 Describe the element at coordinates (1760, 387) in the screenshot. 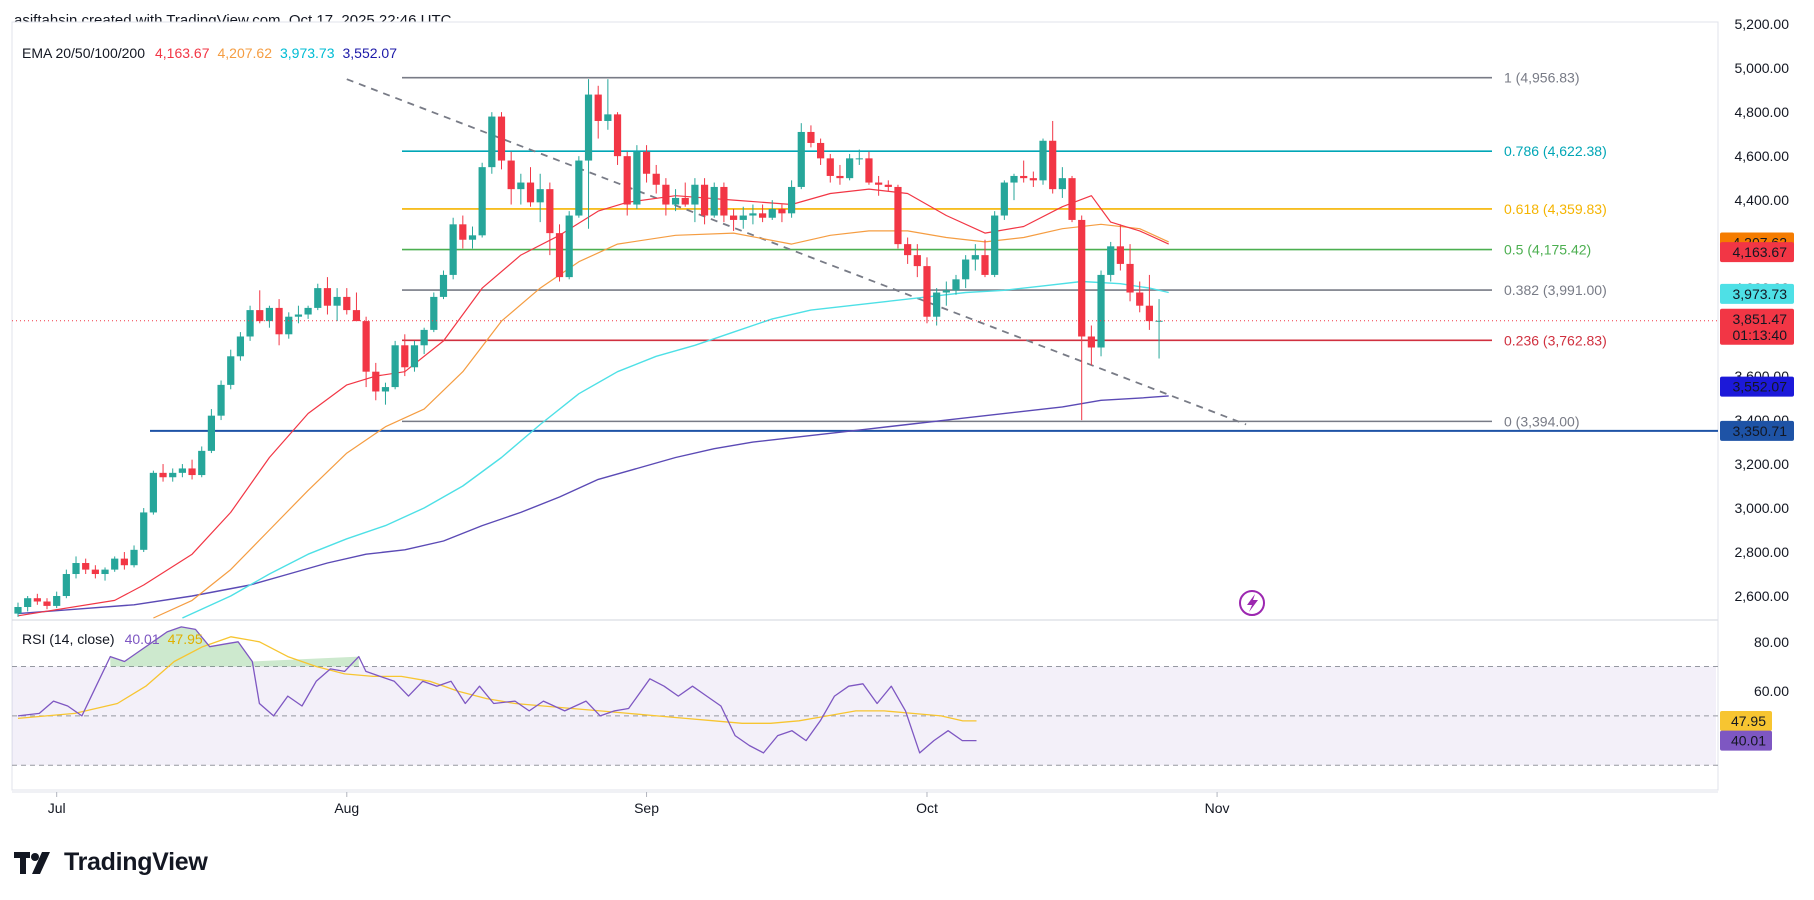

I see `price-tag-label: 3,552.07` at that location.